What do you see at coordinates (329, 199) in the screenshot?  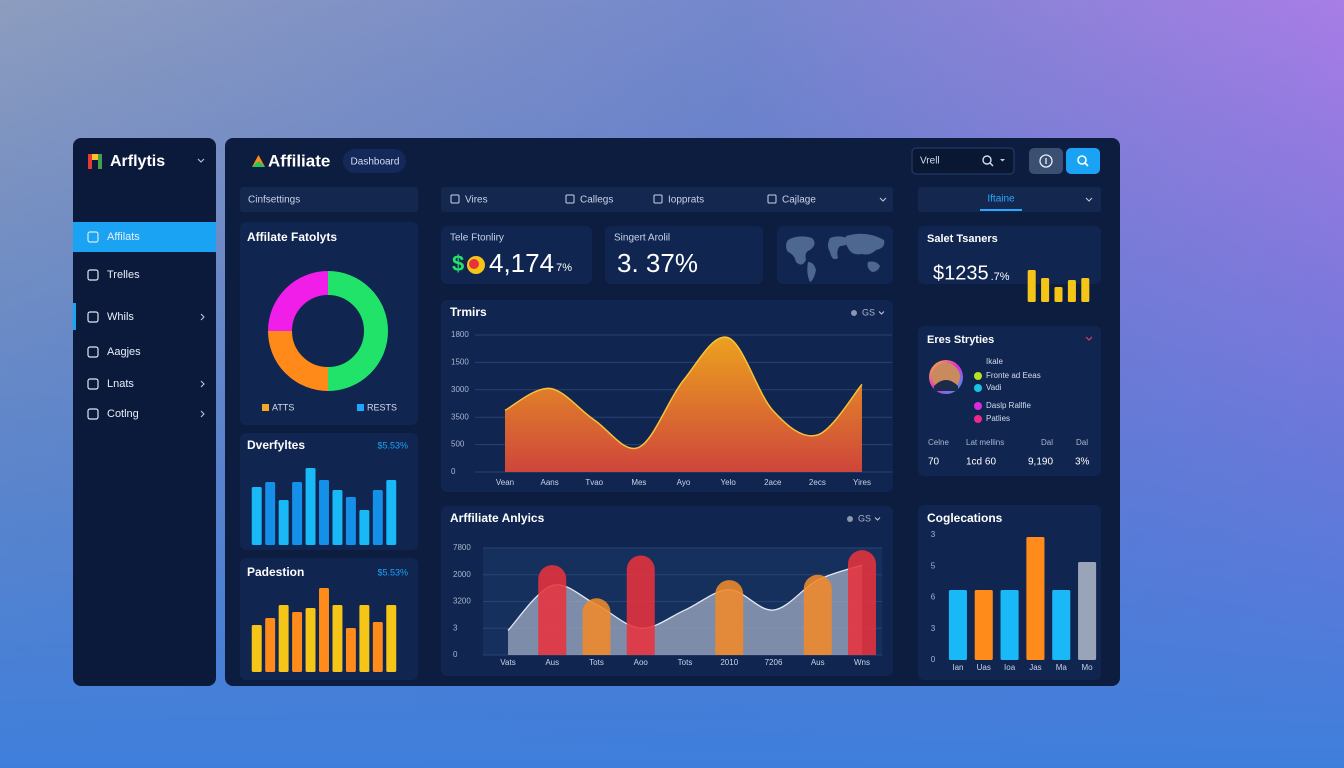 I see `settings-dropdown` at bounding box center [329, 199].